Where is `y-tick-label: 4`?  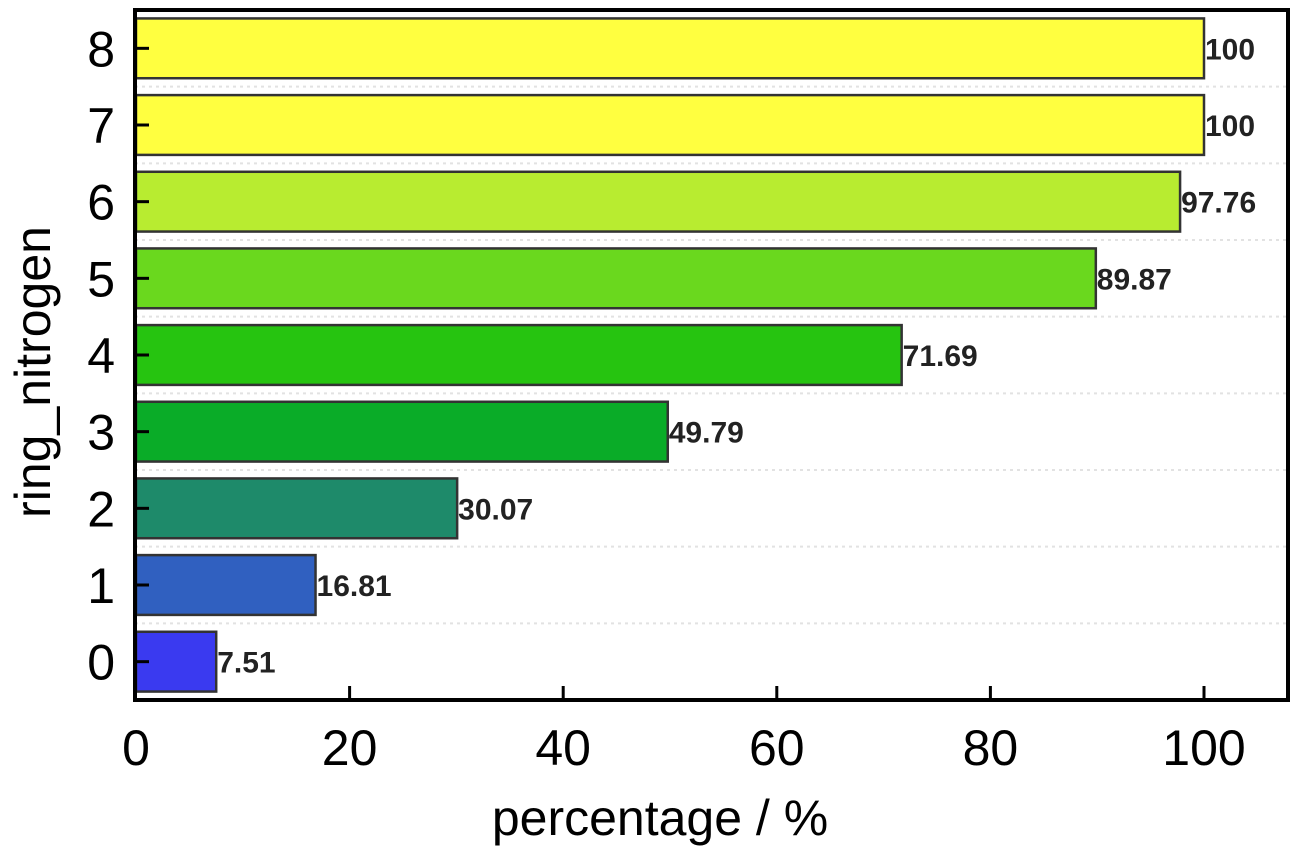 y-tick-label: 4 is located at coordinates (101, 356).